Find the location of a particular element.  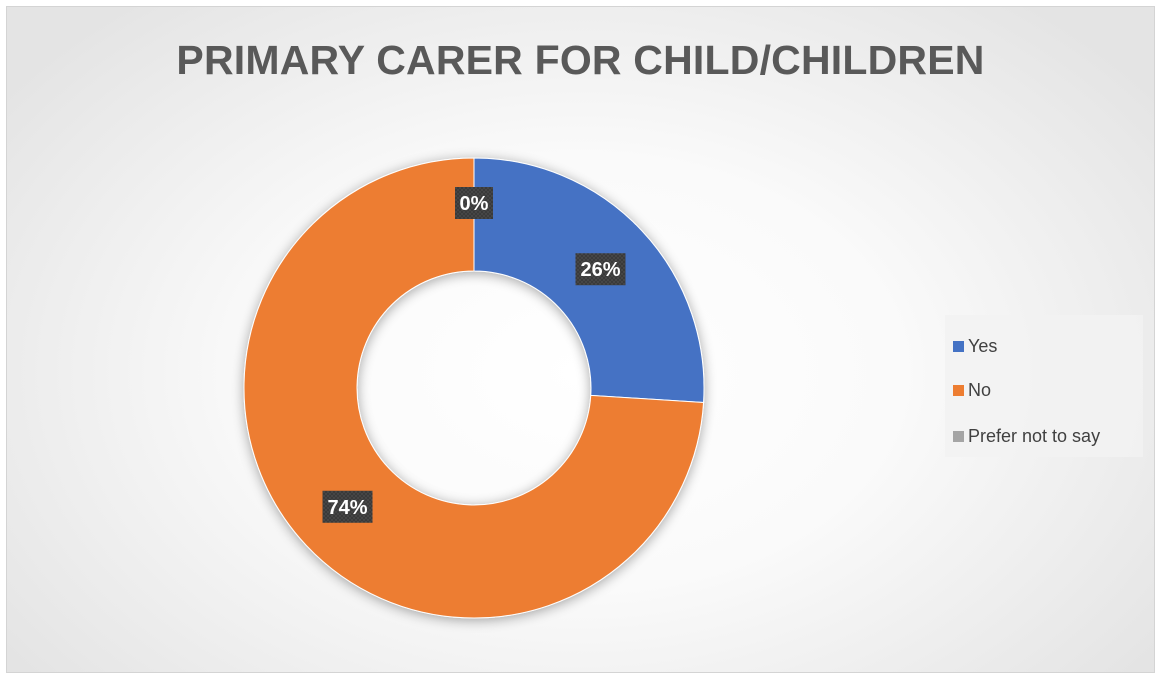

data-label-box-no is located at coordinates (347, 506).